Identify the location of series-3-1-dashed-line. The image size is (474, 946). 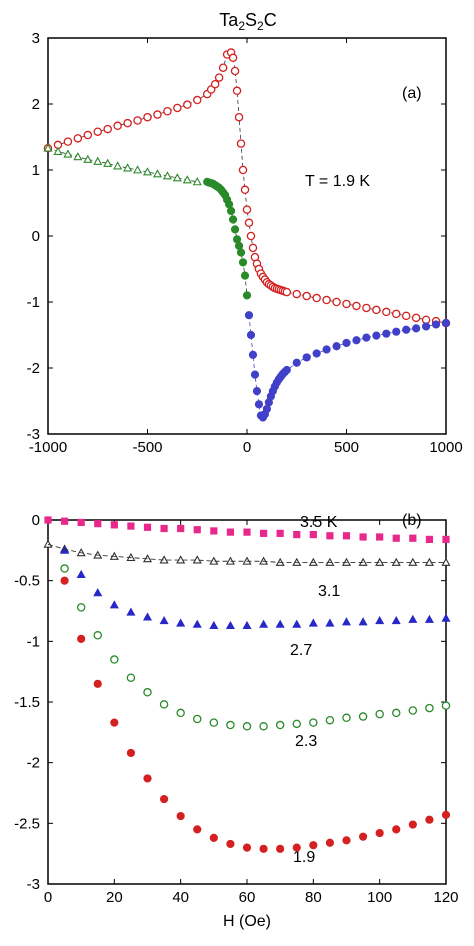
(246, 553).